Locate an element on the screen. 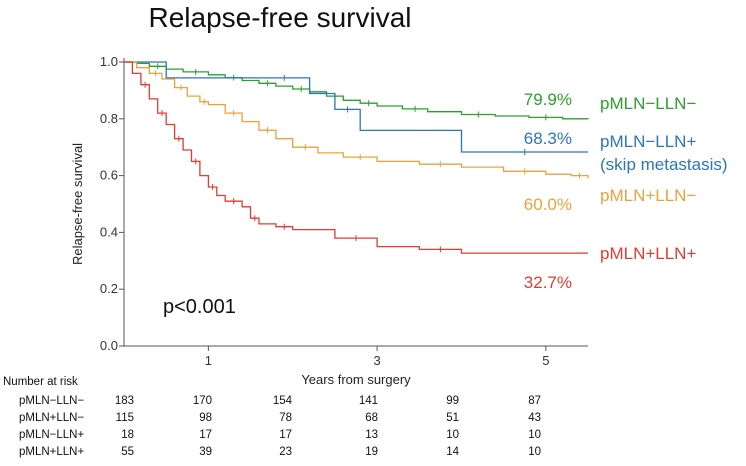 The width and height of the screenshot is (746, 466). risk-value: 14 is located at coordinates (452, 452).